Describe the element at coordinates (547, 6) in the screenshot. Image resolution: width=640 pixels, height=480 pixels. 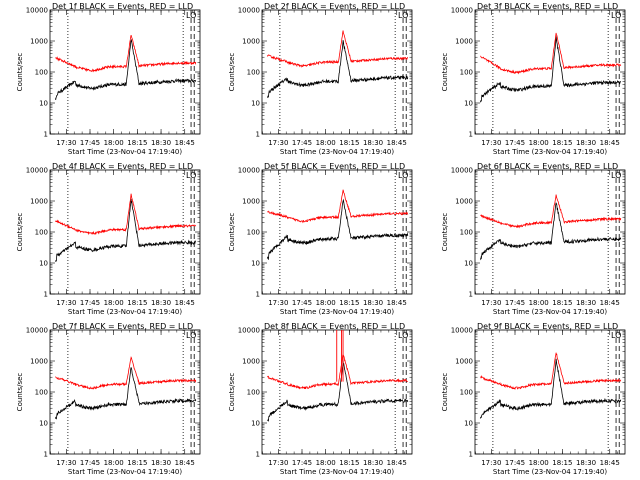
I see `panel-title: Det 3f BLACK = Events, RED = LLD` at that location.